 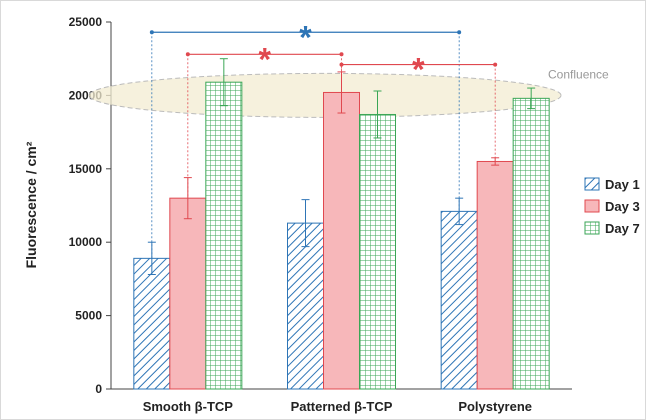 I want to click on x-tick-label: Smooth β-TCP, so click(x=188, y=406).